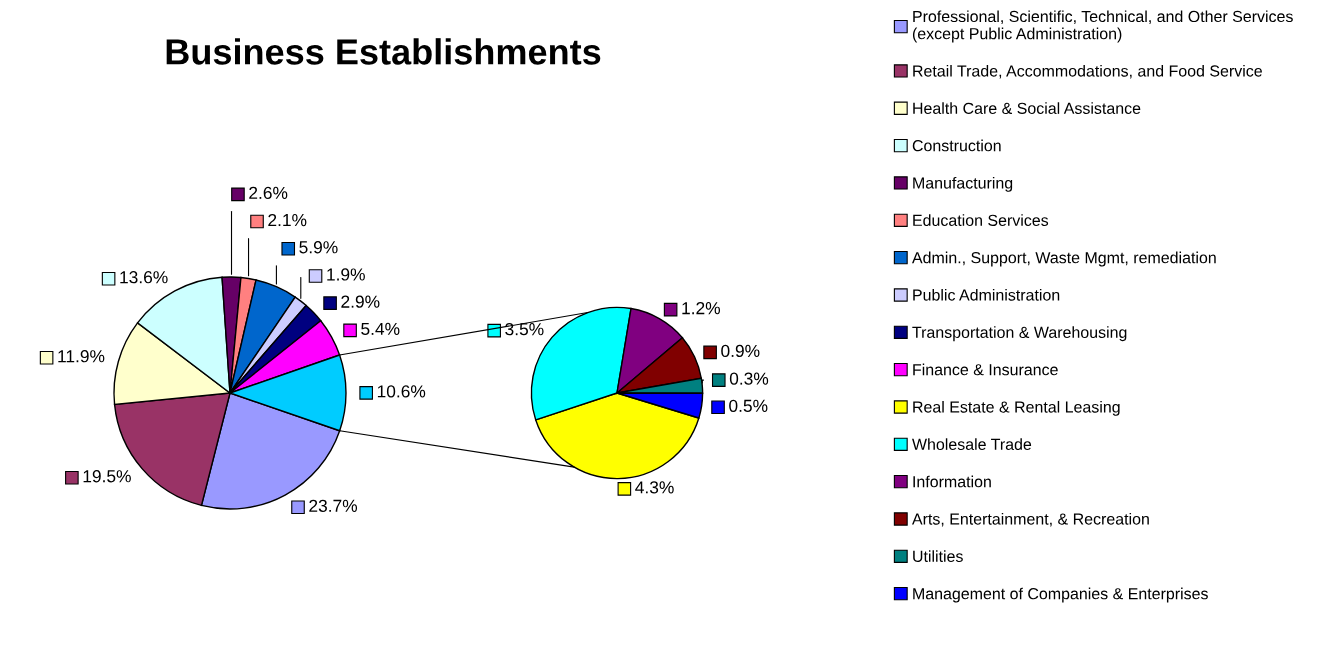 This screenshot has width=1334, height=653. Describe the element at coordinates (144, 277) in the screenshot. I see `data-label: 13.6%` at that location.